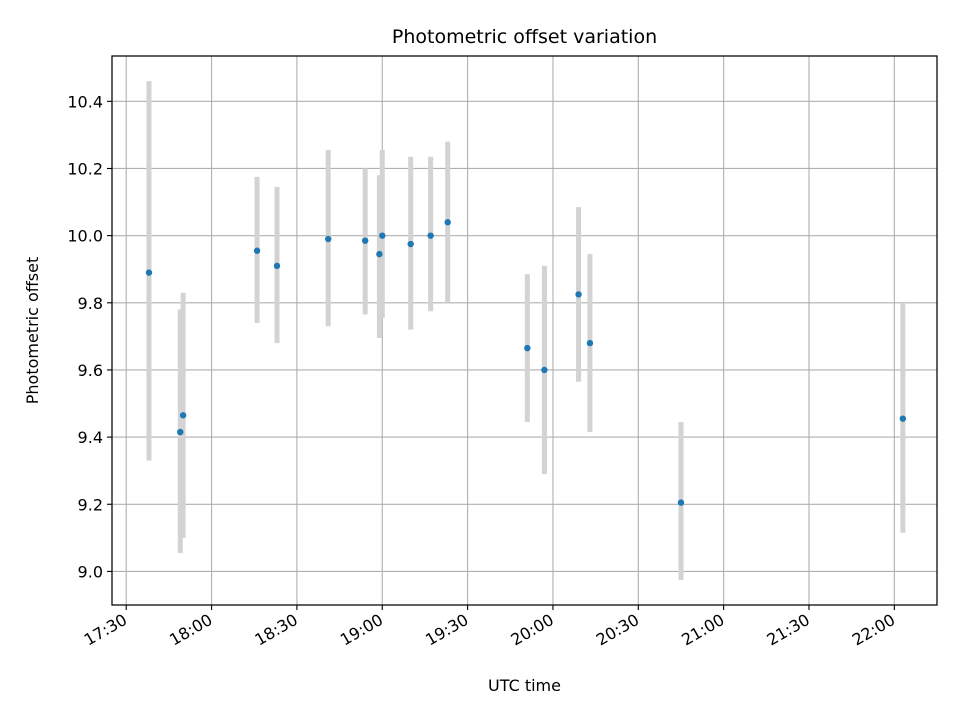 The image size is (960, 720). Describe the element at coordinates (90, 504) in the screenshot. I see `y-tick-label: 9.2` at that location.